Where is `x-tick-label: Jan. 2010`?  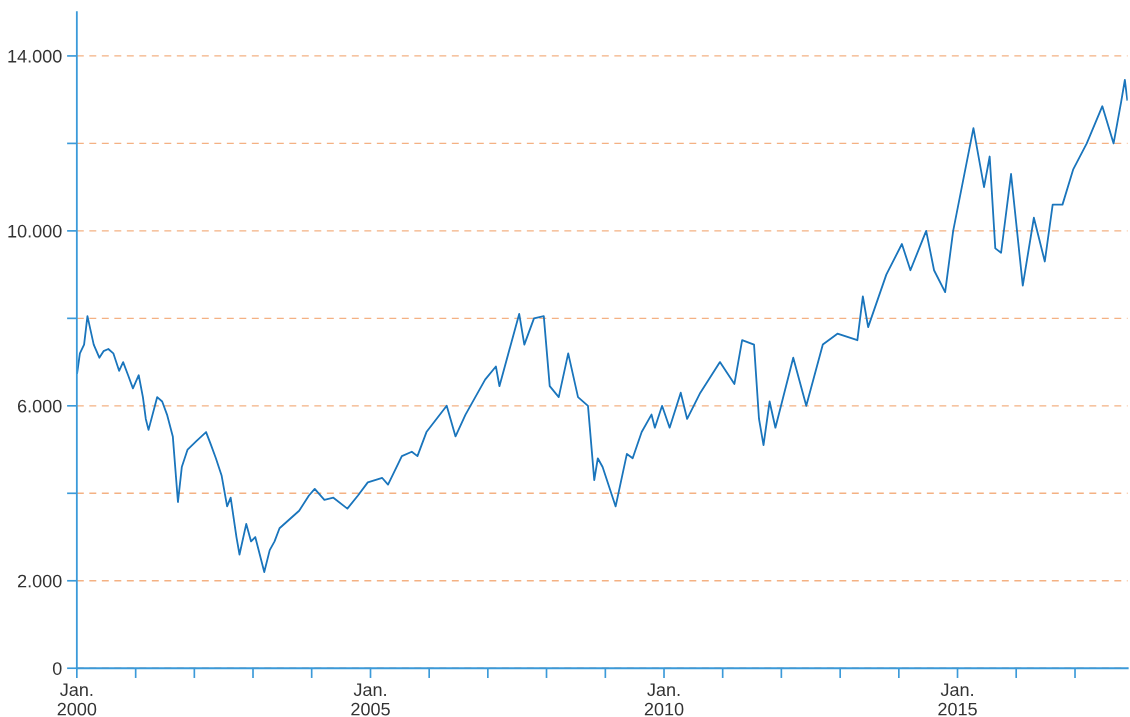 x-tick-label: Jan. 2010 is located at coordinates (664, 699).